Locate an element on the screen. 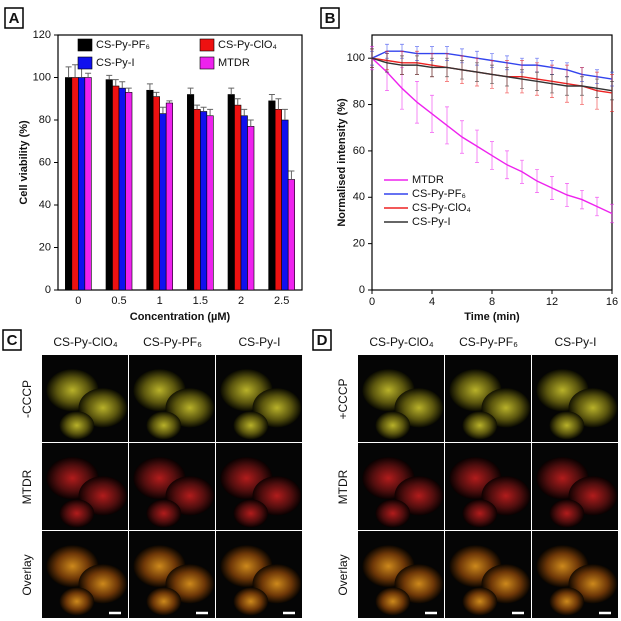 Image resolution: width=621 pixels, height=621 pixels. x-axis-label: Time (min) is located at coordinates (492, 317).